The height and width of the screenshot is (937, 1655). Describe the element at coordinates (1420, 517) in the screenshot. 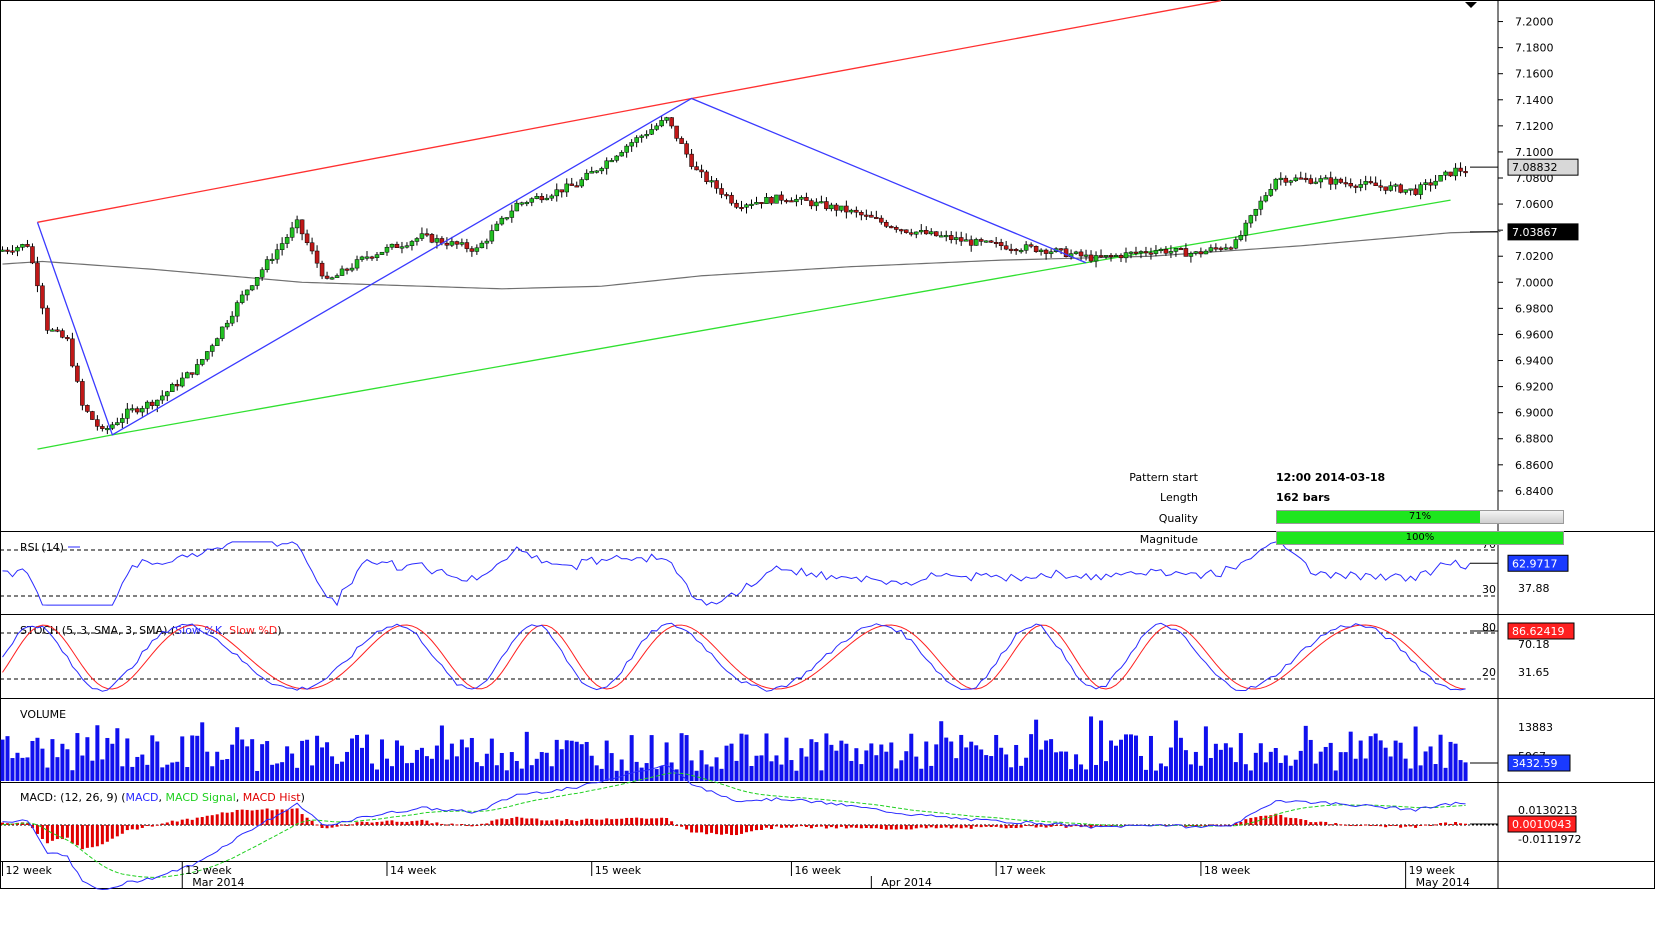

I see `quality-bar: 71%` at that location.